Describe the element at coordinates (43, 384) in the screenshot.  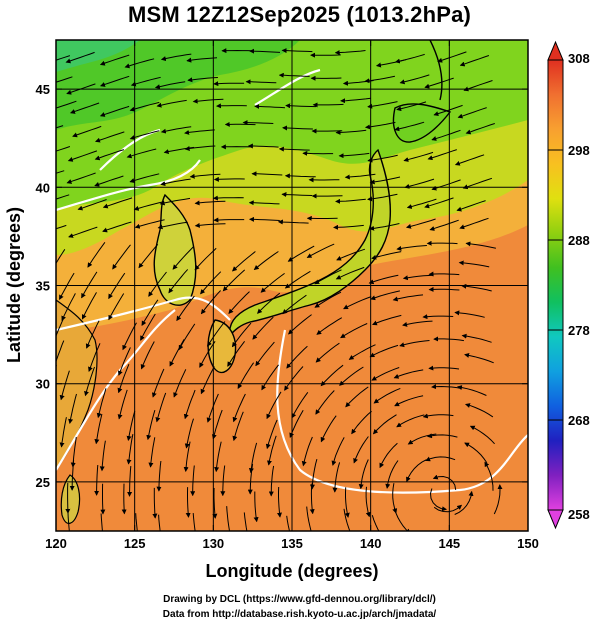
I see `y-tick-label-30: 30` at that location.